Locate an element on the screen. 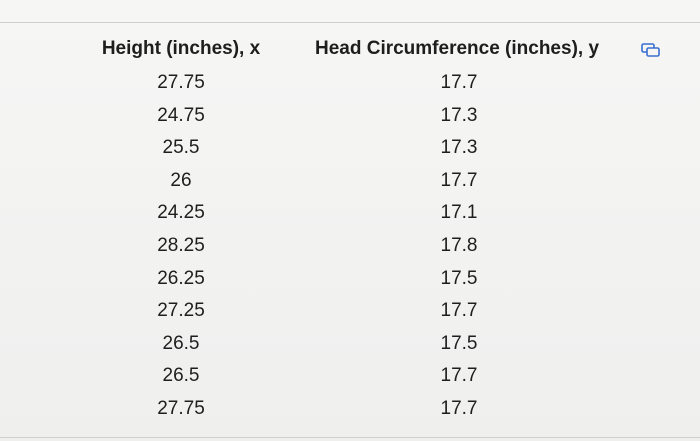  table-cell: 26 is located at coordinates (181, 180).